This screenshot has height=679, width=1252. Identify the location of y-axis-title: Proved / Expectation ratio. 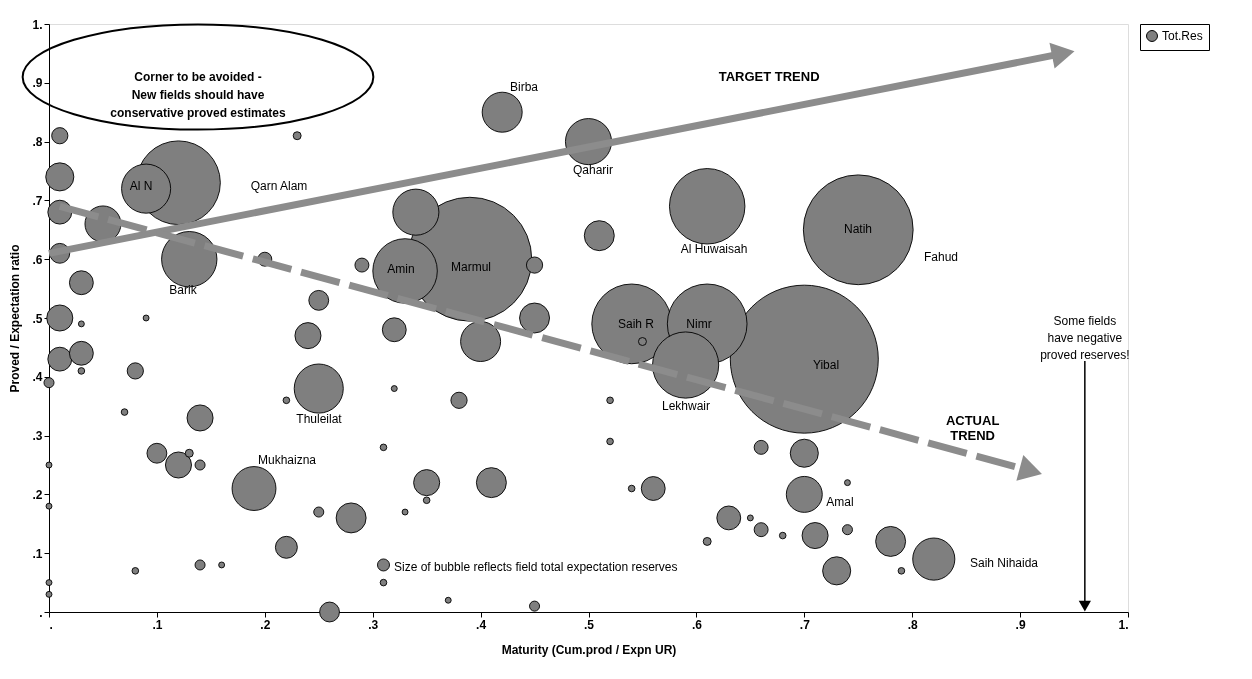
(15, 318).